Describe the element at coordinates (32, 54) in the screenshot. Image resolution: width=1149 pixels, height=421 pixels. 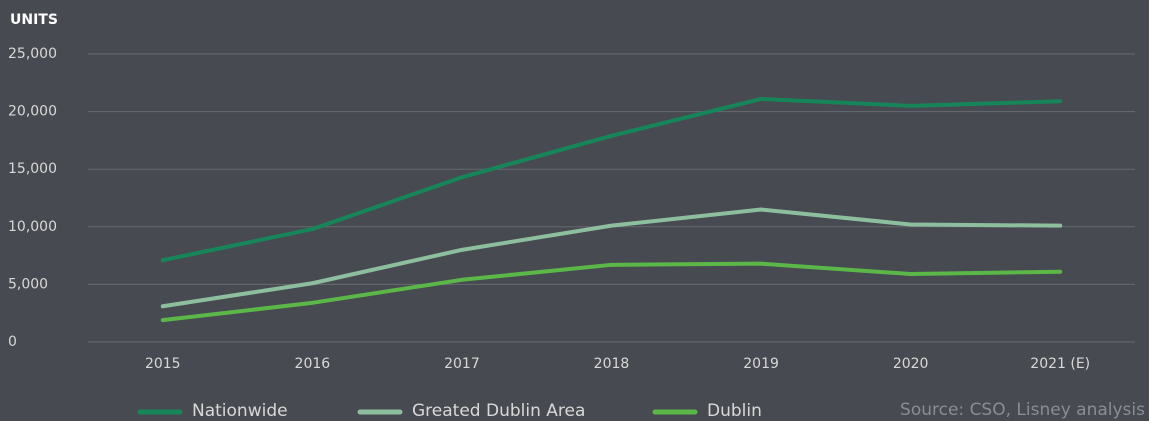
I see `y-tick-label: 25,000` at that location.